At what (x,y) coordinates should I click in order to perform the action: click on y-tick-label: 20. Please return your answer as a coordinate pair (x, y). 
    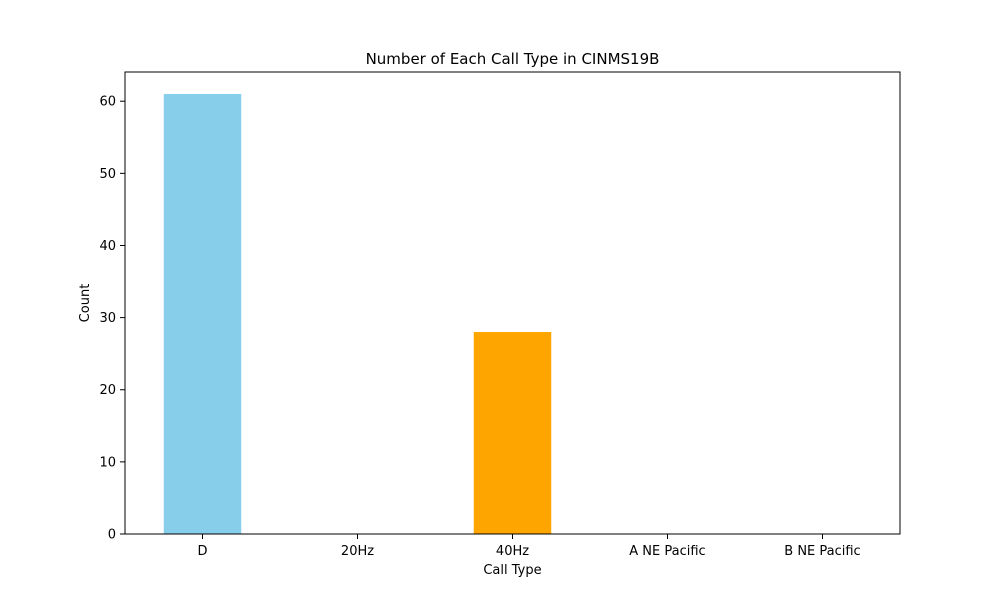
    Looking at the image, I should click on (107, 390).